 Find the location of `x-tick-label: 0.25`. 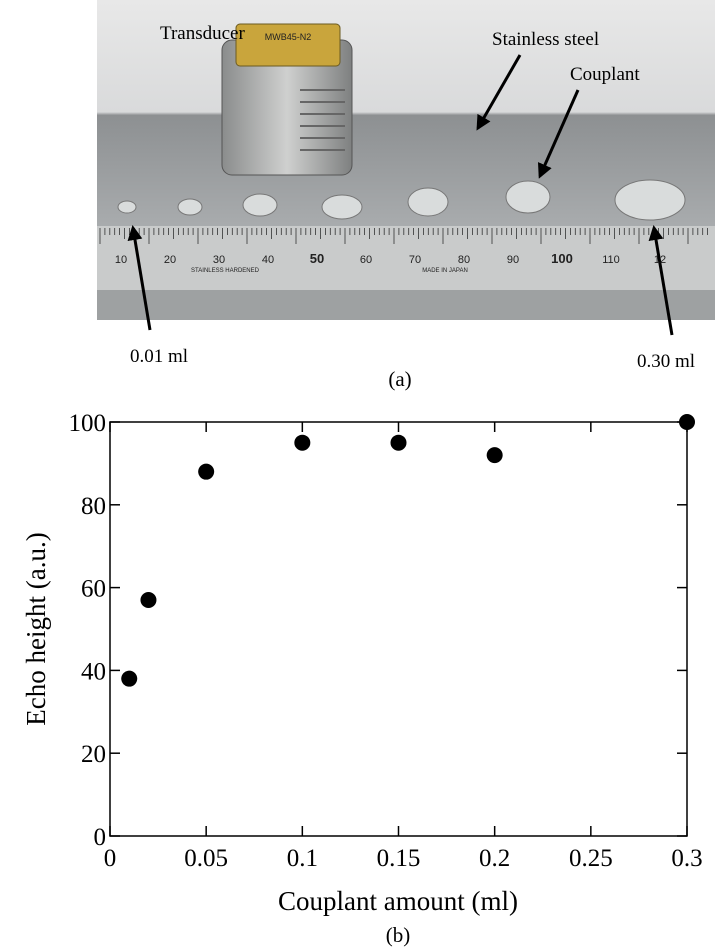

x-tick-label: 0.25 is located at coordinates (591, 858).